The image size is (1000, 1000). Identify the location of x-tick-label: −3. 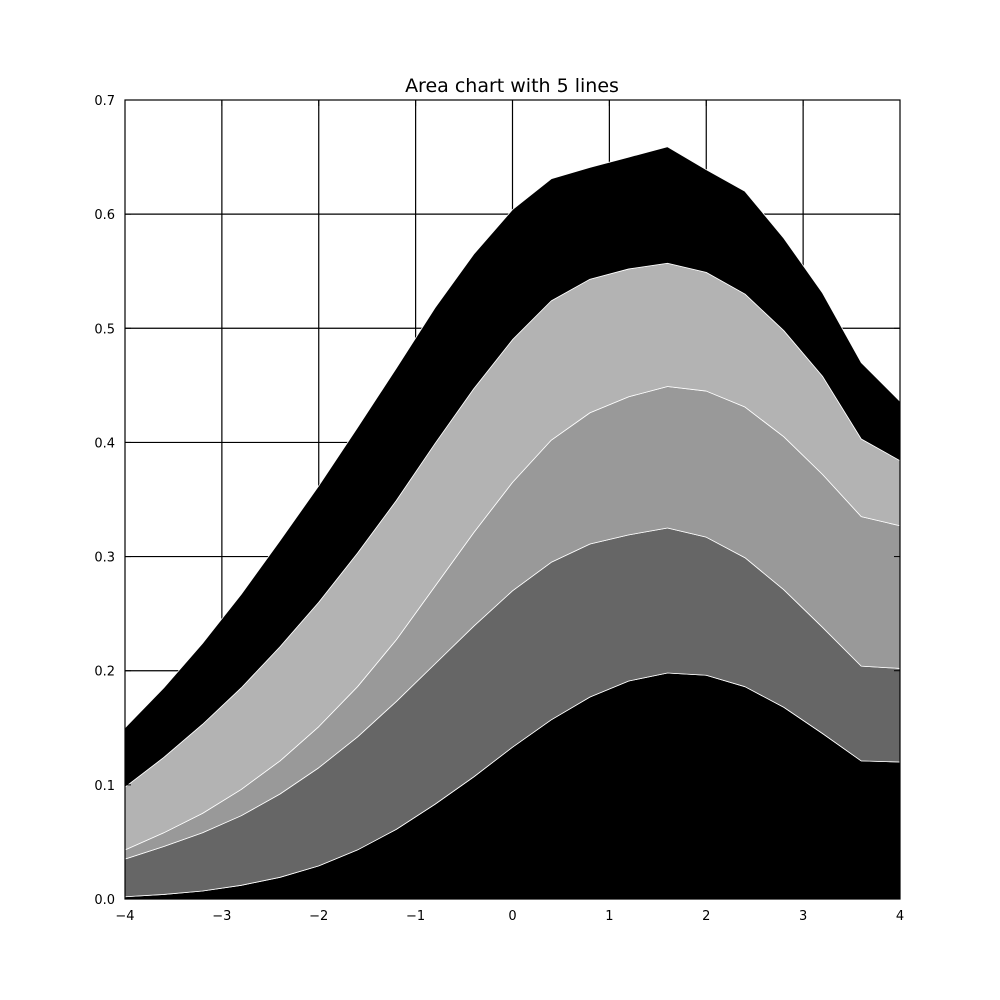
(221, 916).